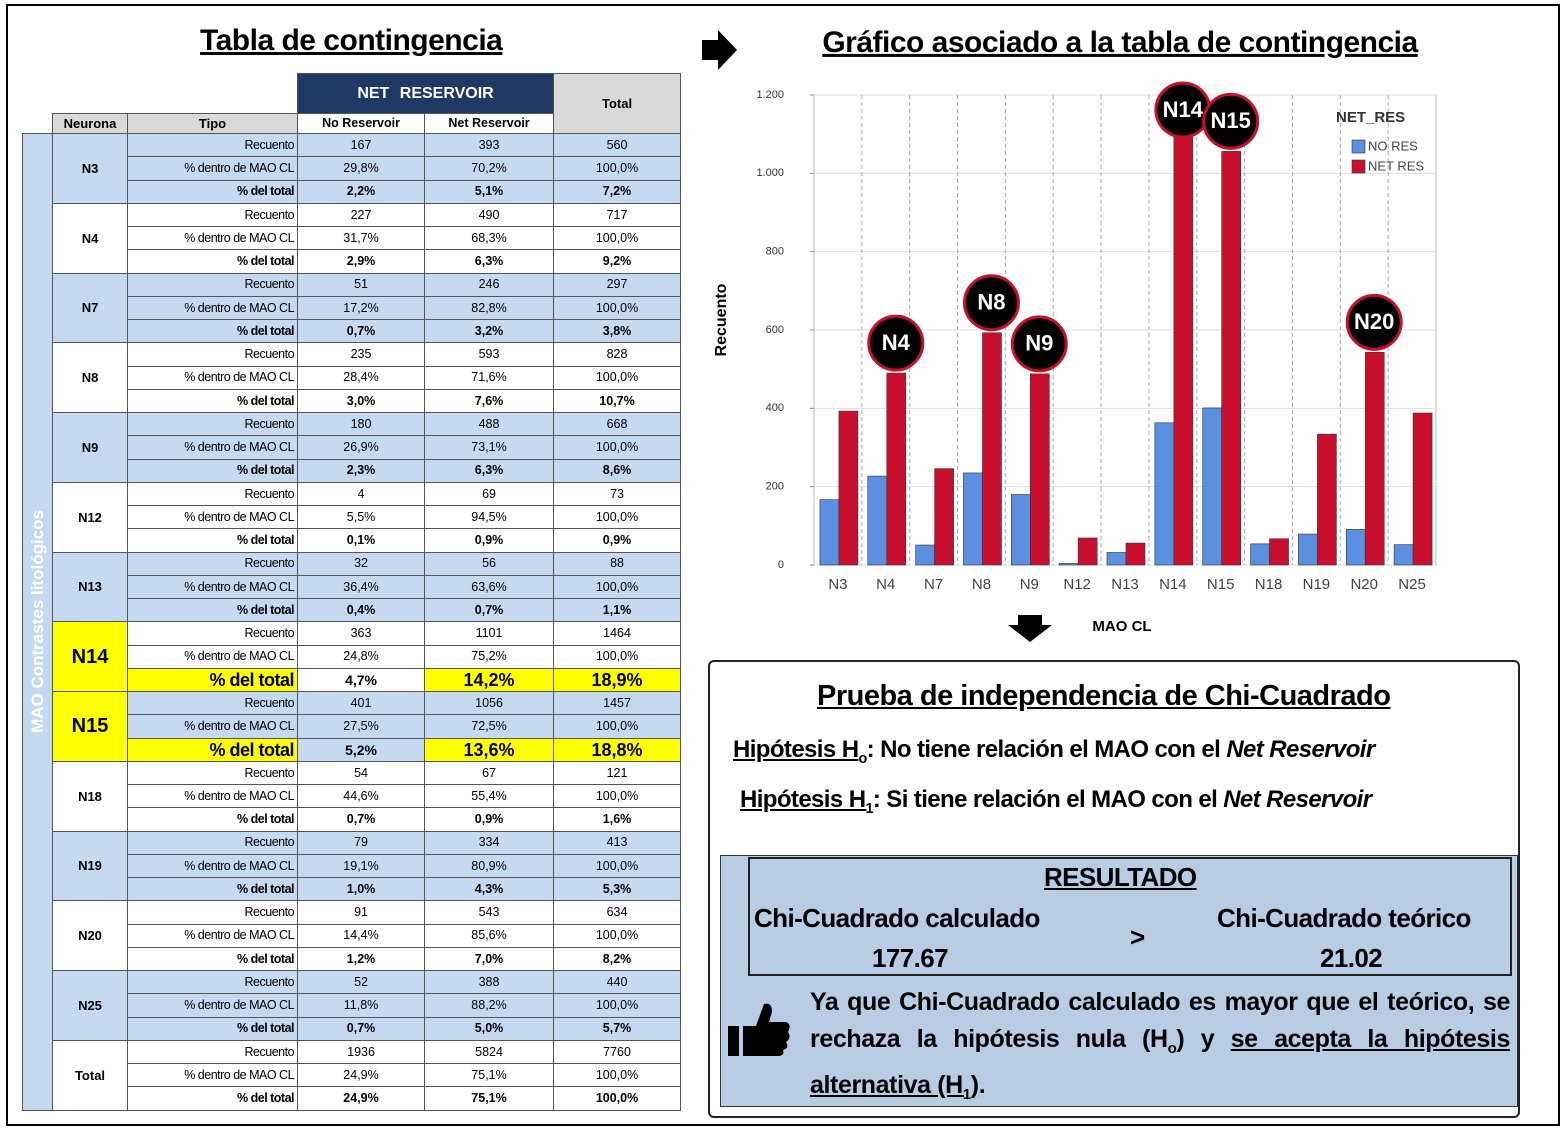  What do you see at coordinates (489, 680) in the screenshot?
I see `table-value: 14,2%` at bounding box center [489, 680].